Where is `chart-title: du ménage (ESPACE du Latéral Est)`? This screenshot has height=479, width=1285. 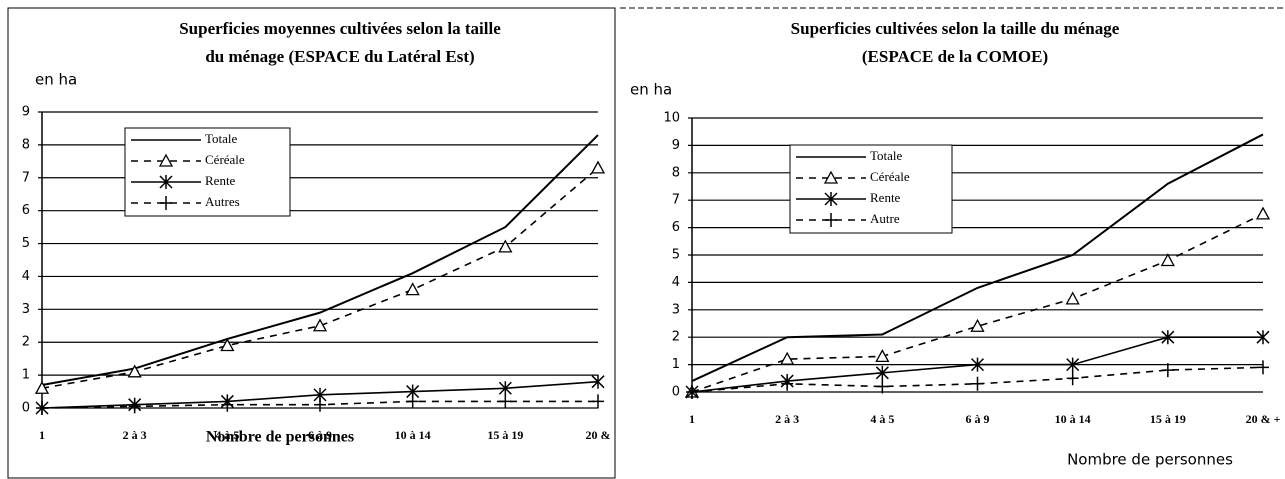 chart-title: du ménage (ESPACE du Latéral Est) is located at coordinates (339, 56).